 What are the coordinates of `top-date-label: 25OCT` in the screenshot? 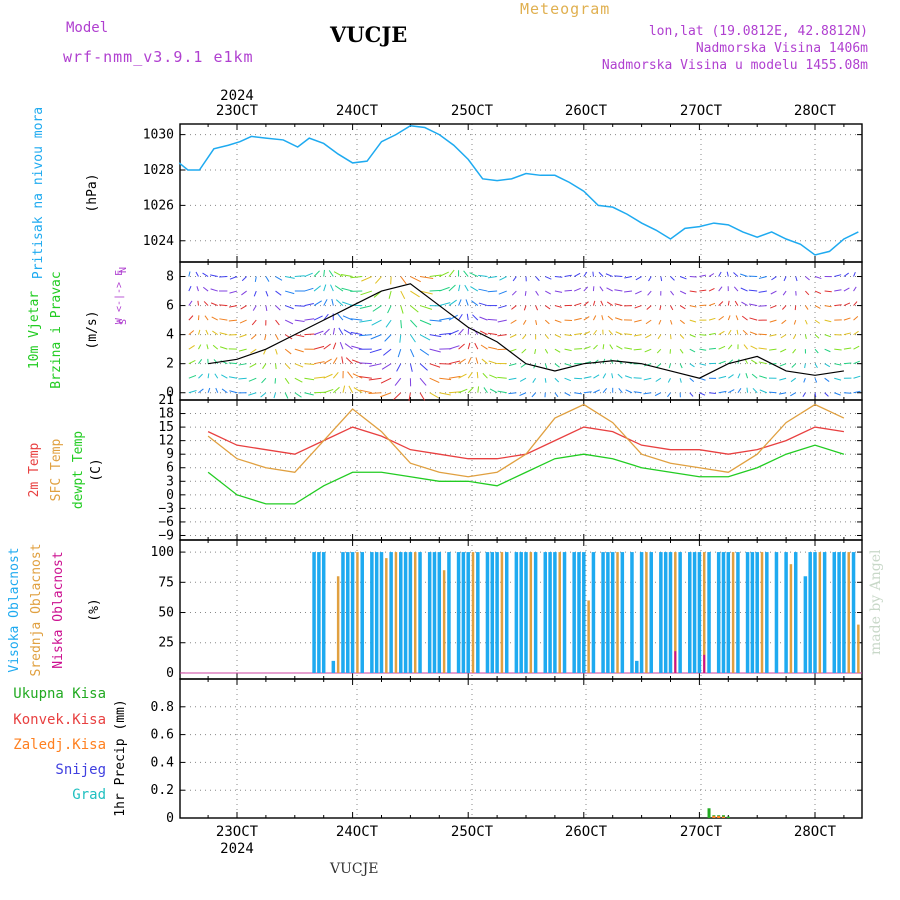 It's located at (472, 111).